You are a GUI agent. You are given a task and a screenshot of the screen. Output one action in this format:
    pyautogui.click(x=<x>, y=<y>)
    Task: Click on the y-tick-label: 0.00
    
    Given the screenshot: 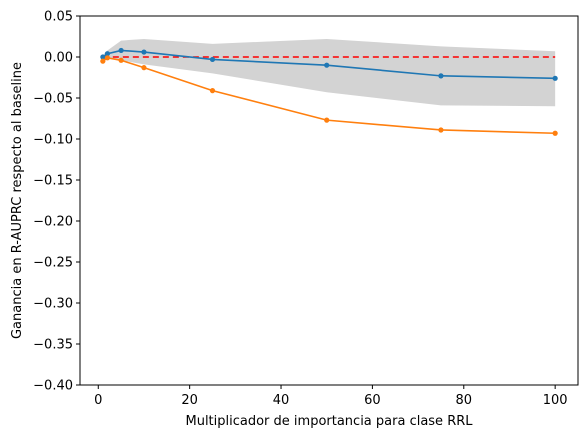 What is the action you would take?
    pyautogui.click(x=58, y=58)
    